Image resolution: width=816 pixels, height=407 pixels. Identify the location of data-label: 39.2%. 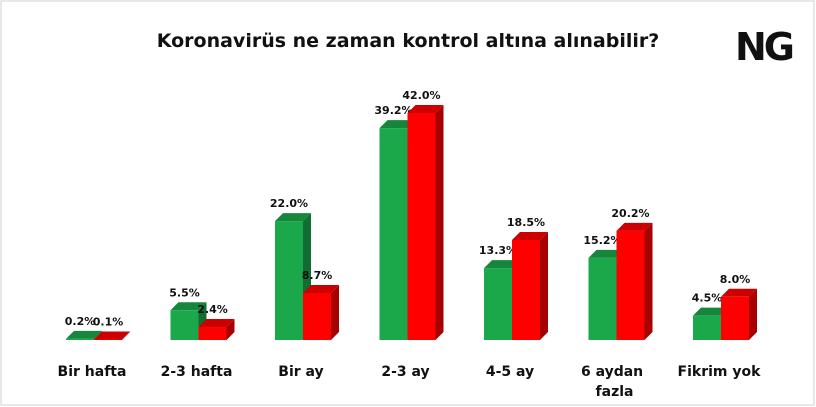
(393, 110).